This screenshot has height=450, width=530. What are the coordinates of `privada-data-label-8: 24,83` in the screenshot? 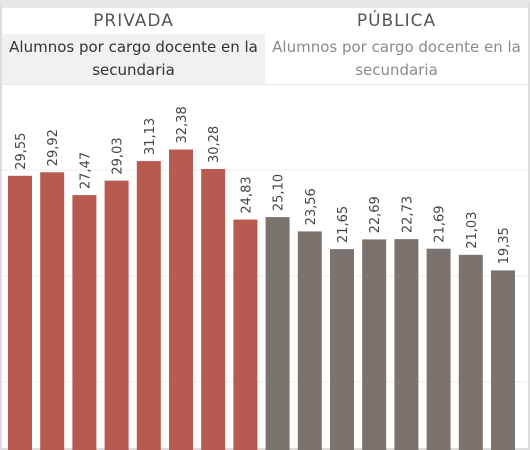 It's located at (246, 194).